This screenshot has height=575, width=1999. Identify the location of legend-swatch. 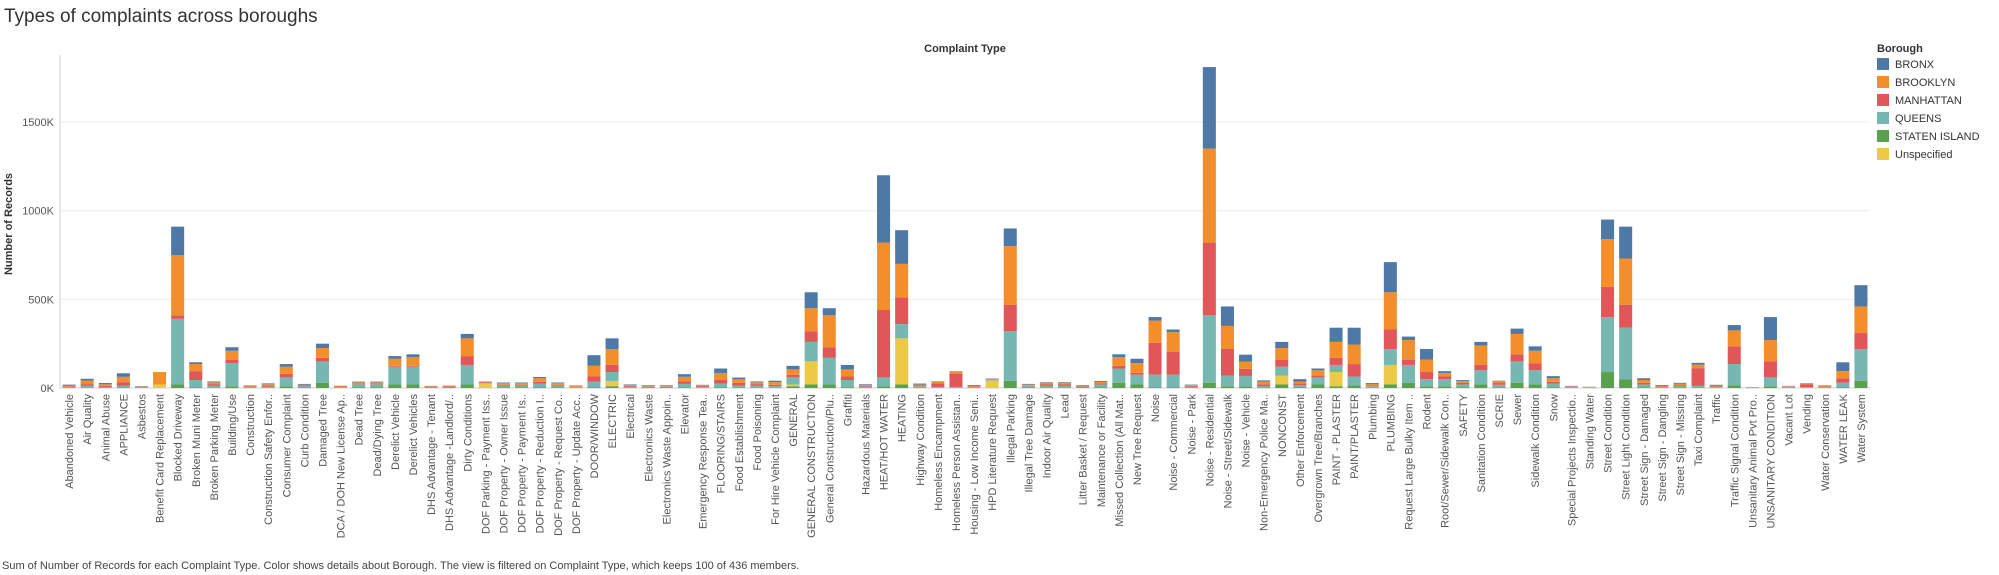
(1883, 136).